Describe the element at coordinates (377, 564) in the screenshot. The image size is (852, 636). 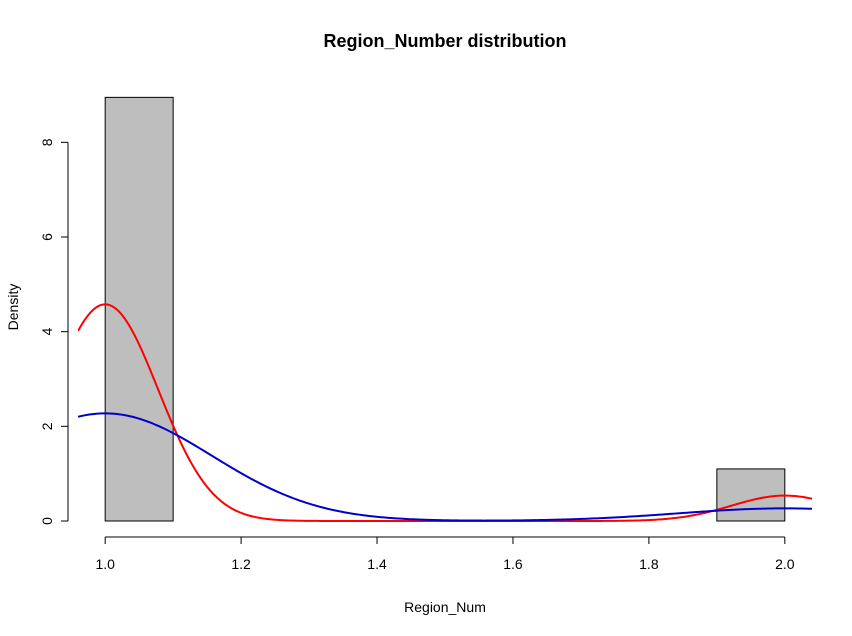
I see `x-tick-label: 1.4` at that location.